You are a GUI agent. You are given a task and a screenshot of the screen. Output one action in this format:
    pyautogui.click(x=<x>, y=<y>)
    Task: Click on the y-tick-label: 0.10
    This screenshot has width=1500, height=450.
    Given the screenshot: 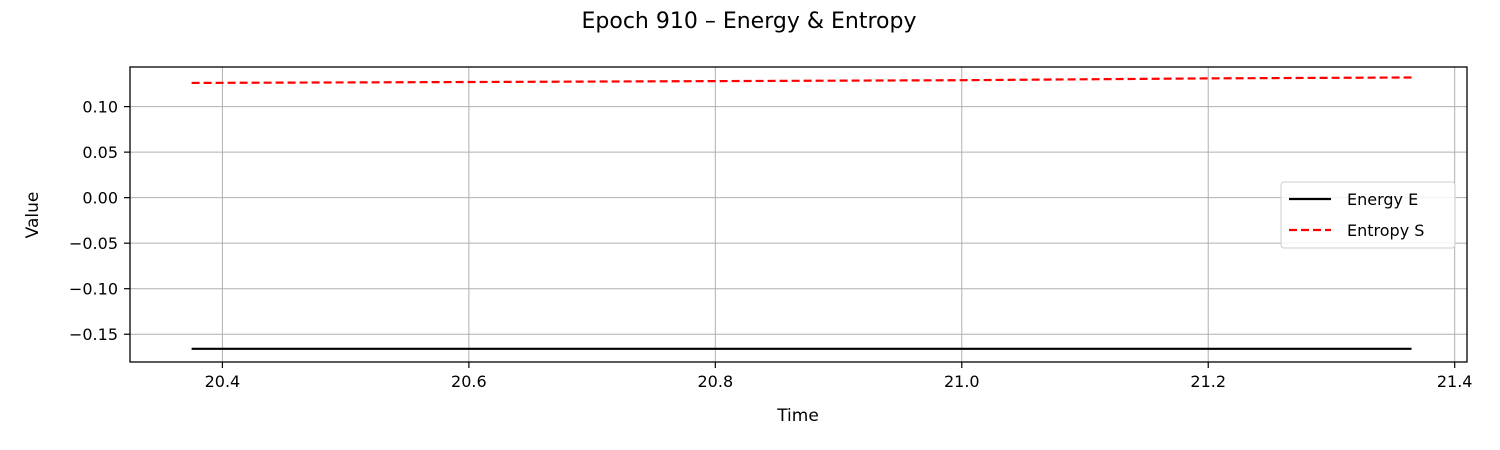 What is the action you would take?
    pyautogui.click(x=100, y=107)
    